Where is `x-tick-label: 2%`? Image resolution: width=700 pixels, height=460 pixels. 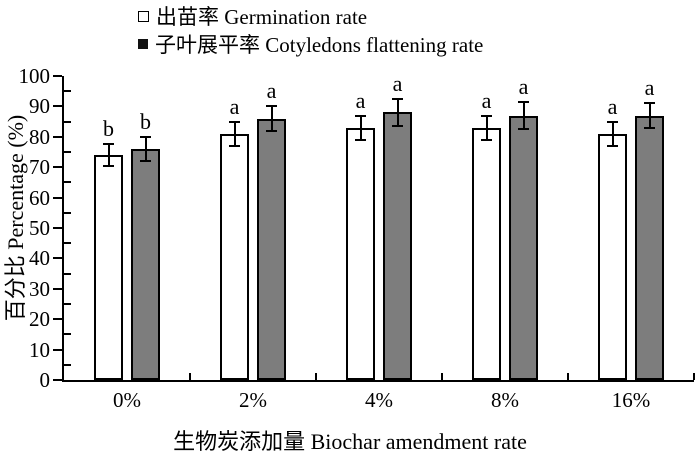
x-tick-label: 2% is located at coordinates (253, 400).